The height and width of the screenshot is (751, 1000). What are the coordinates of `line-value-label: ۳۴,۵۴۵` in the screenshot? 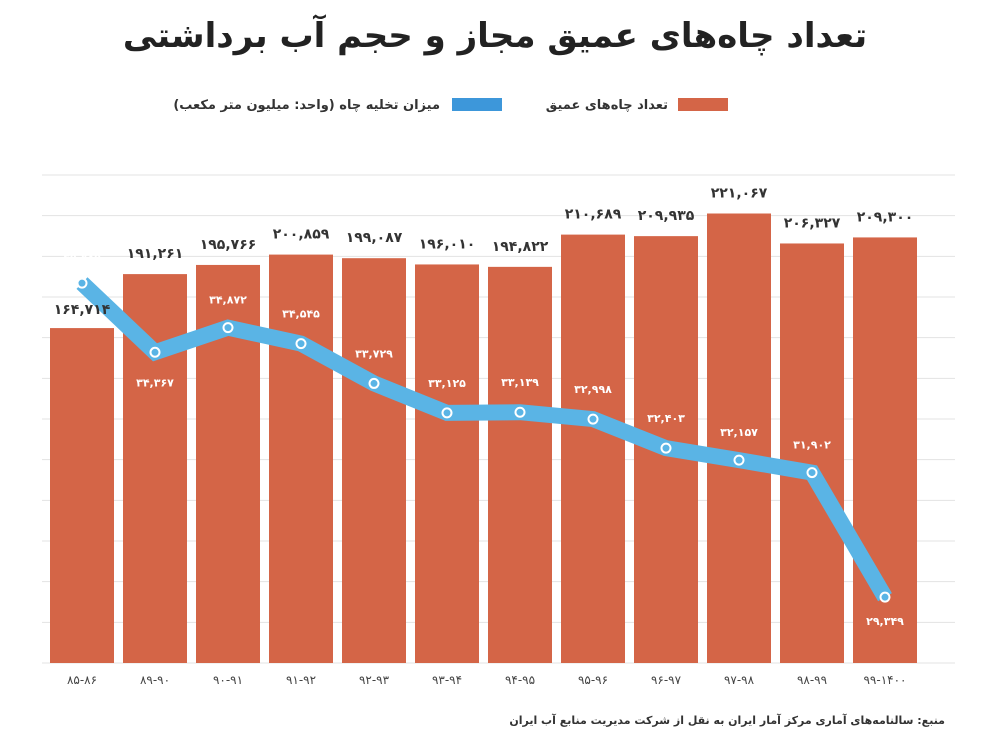 It's located at (301, 314).